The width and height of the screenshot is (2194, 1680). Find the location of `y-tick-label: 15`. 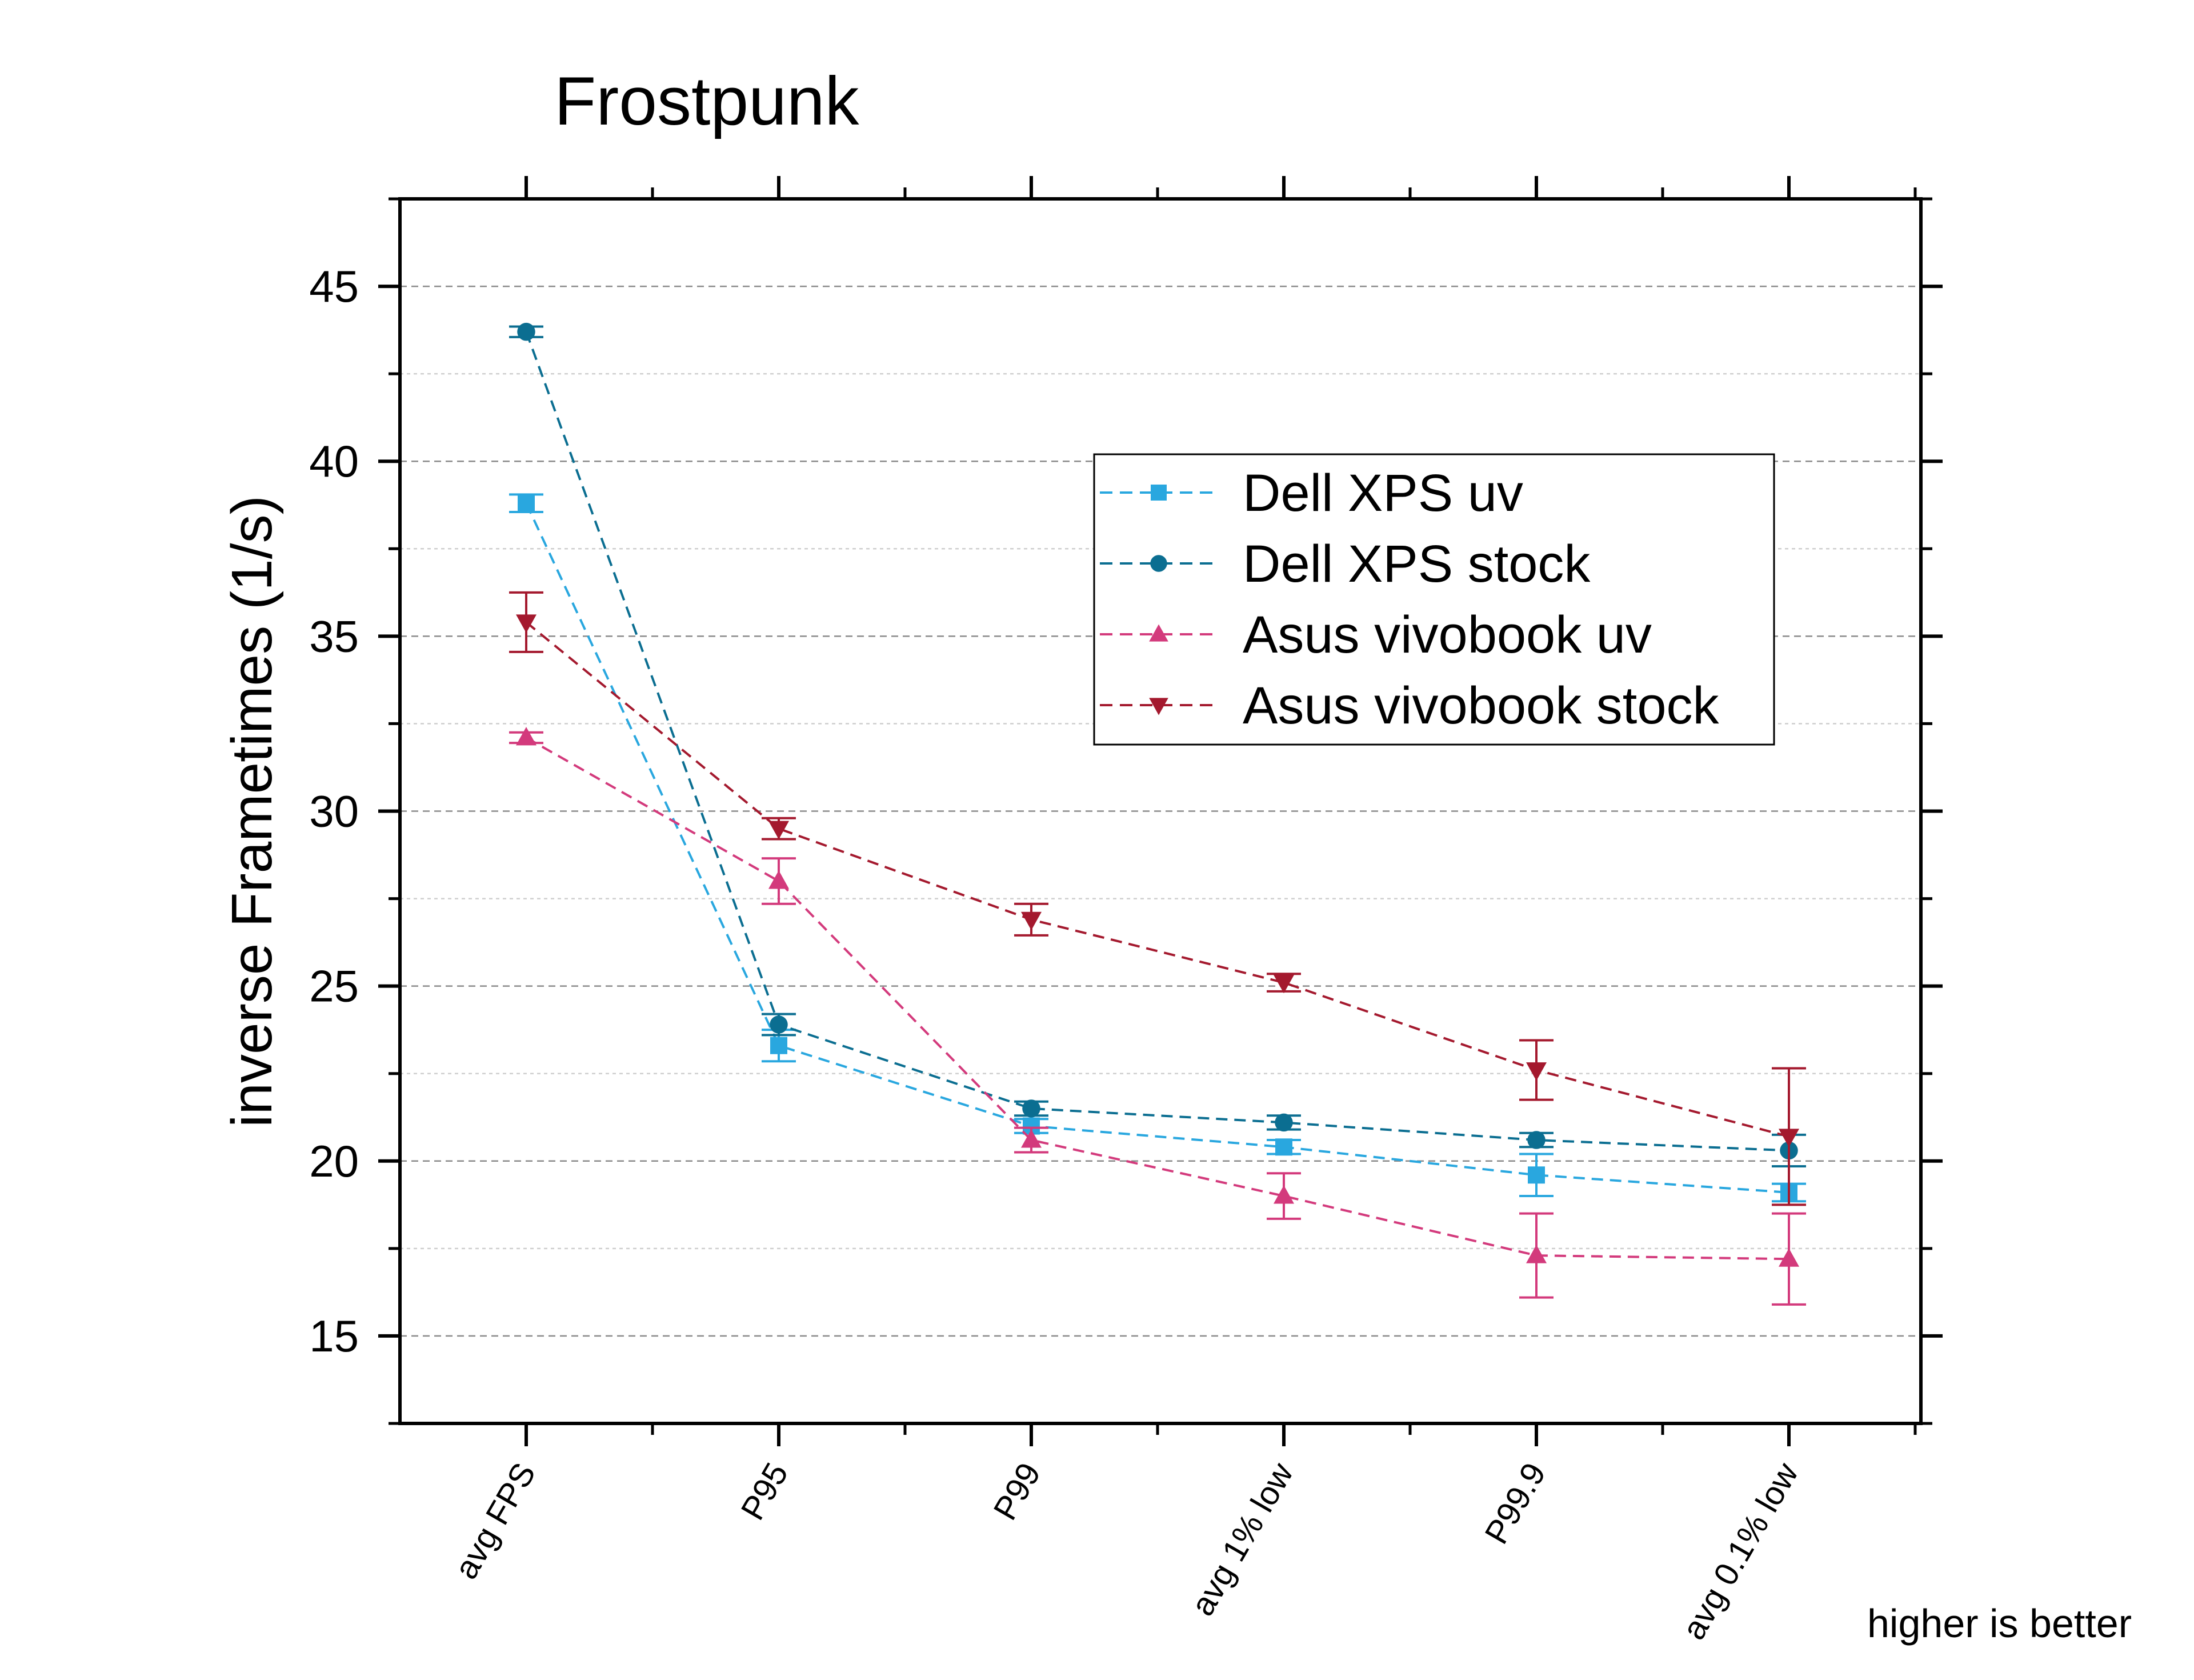

y-tick-label: 15 is located at coordinates (334, 1336).